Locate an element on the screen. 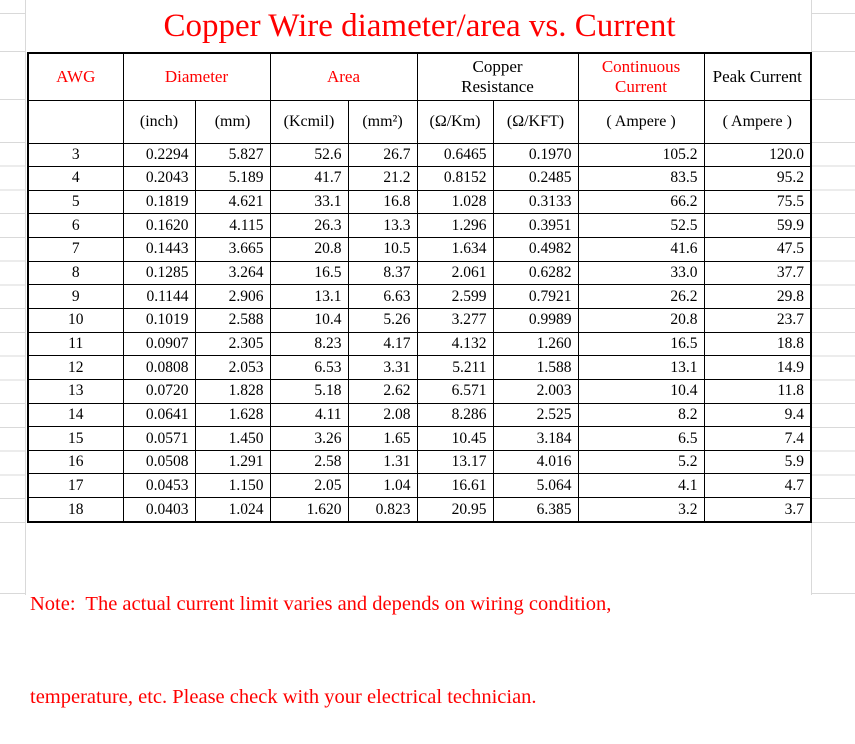  value-cell: 52.6 is located at coordinates (309, 155).